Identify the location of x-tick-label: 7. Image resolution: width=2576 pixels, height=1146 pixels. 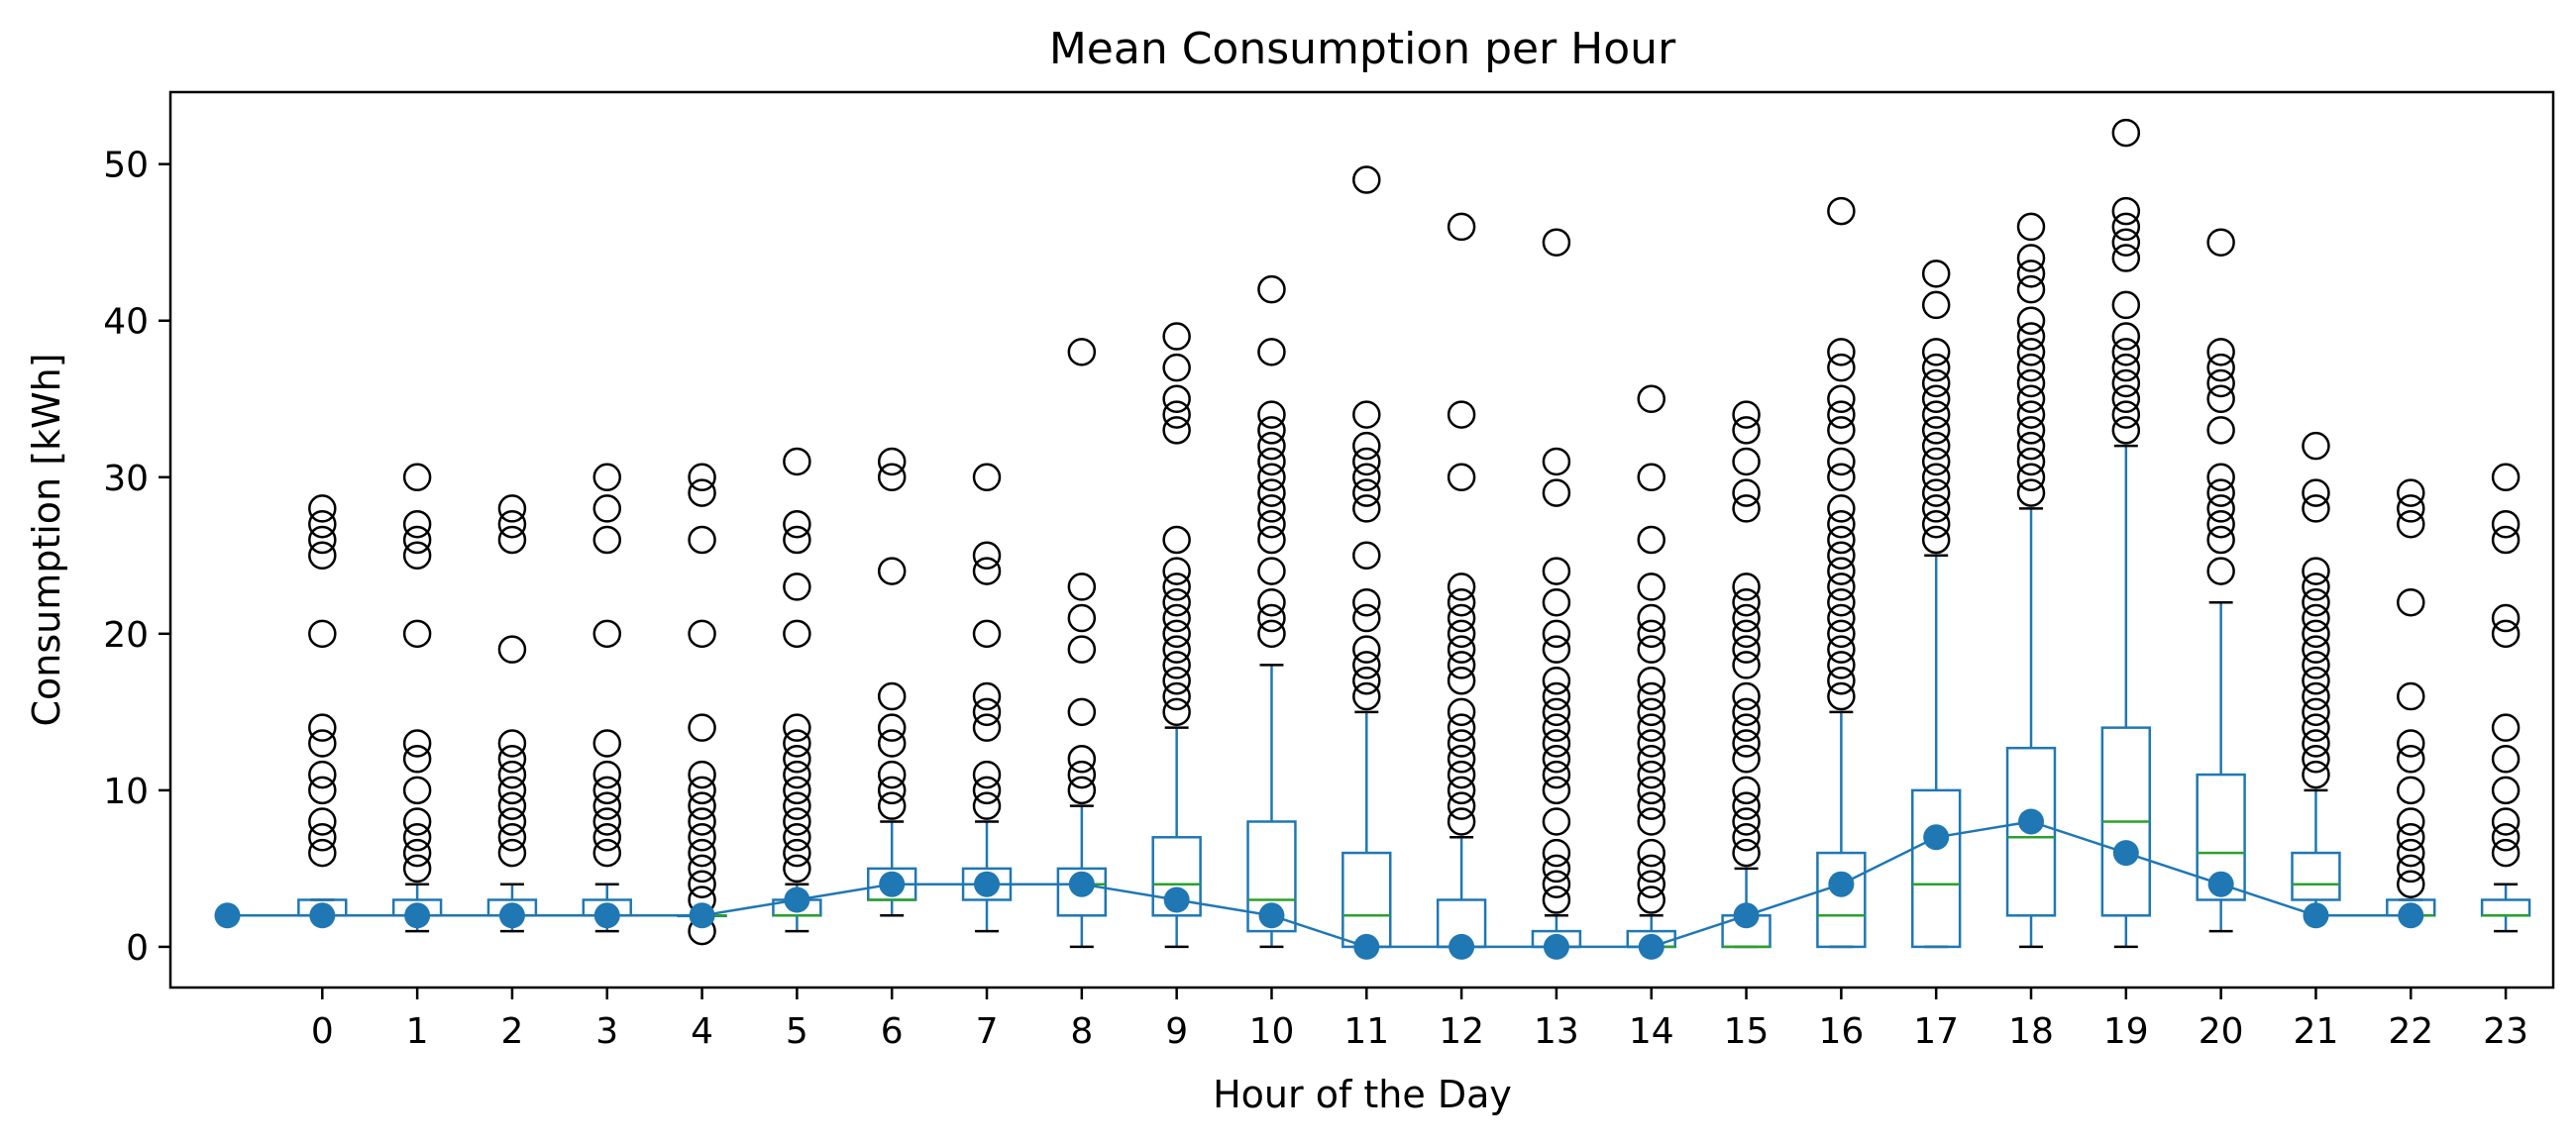
(988, 1031).